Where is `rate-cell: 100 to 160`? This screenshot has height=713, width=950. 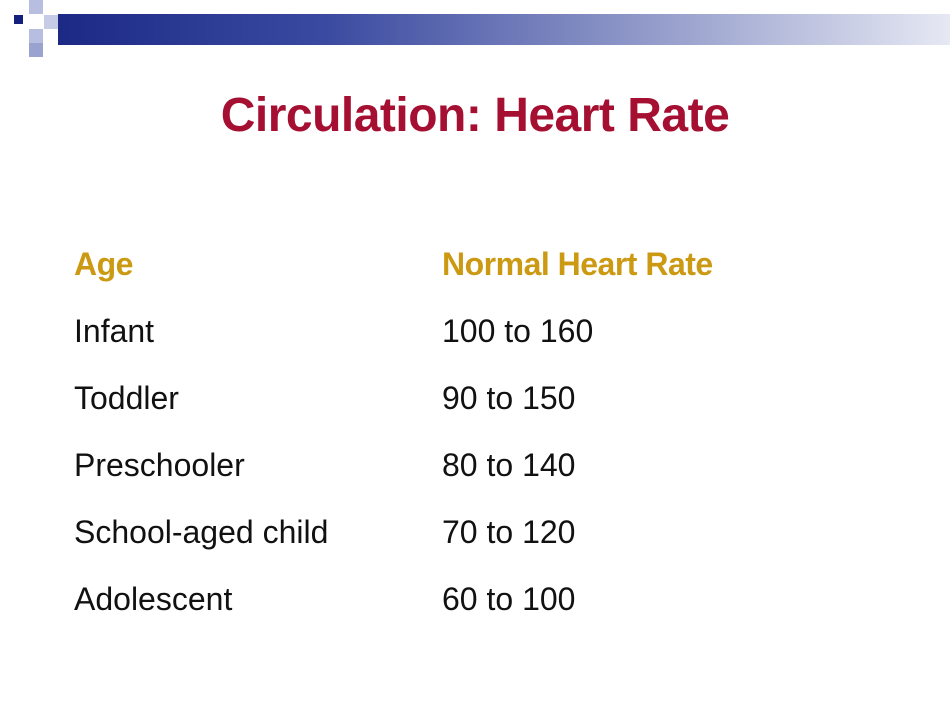
rate-cell: 100 to 160 is located at coordinates (518, 331).